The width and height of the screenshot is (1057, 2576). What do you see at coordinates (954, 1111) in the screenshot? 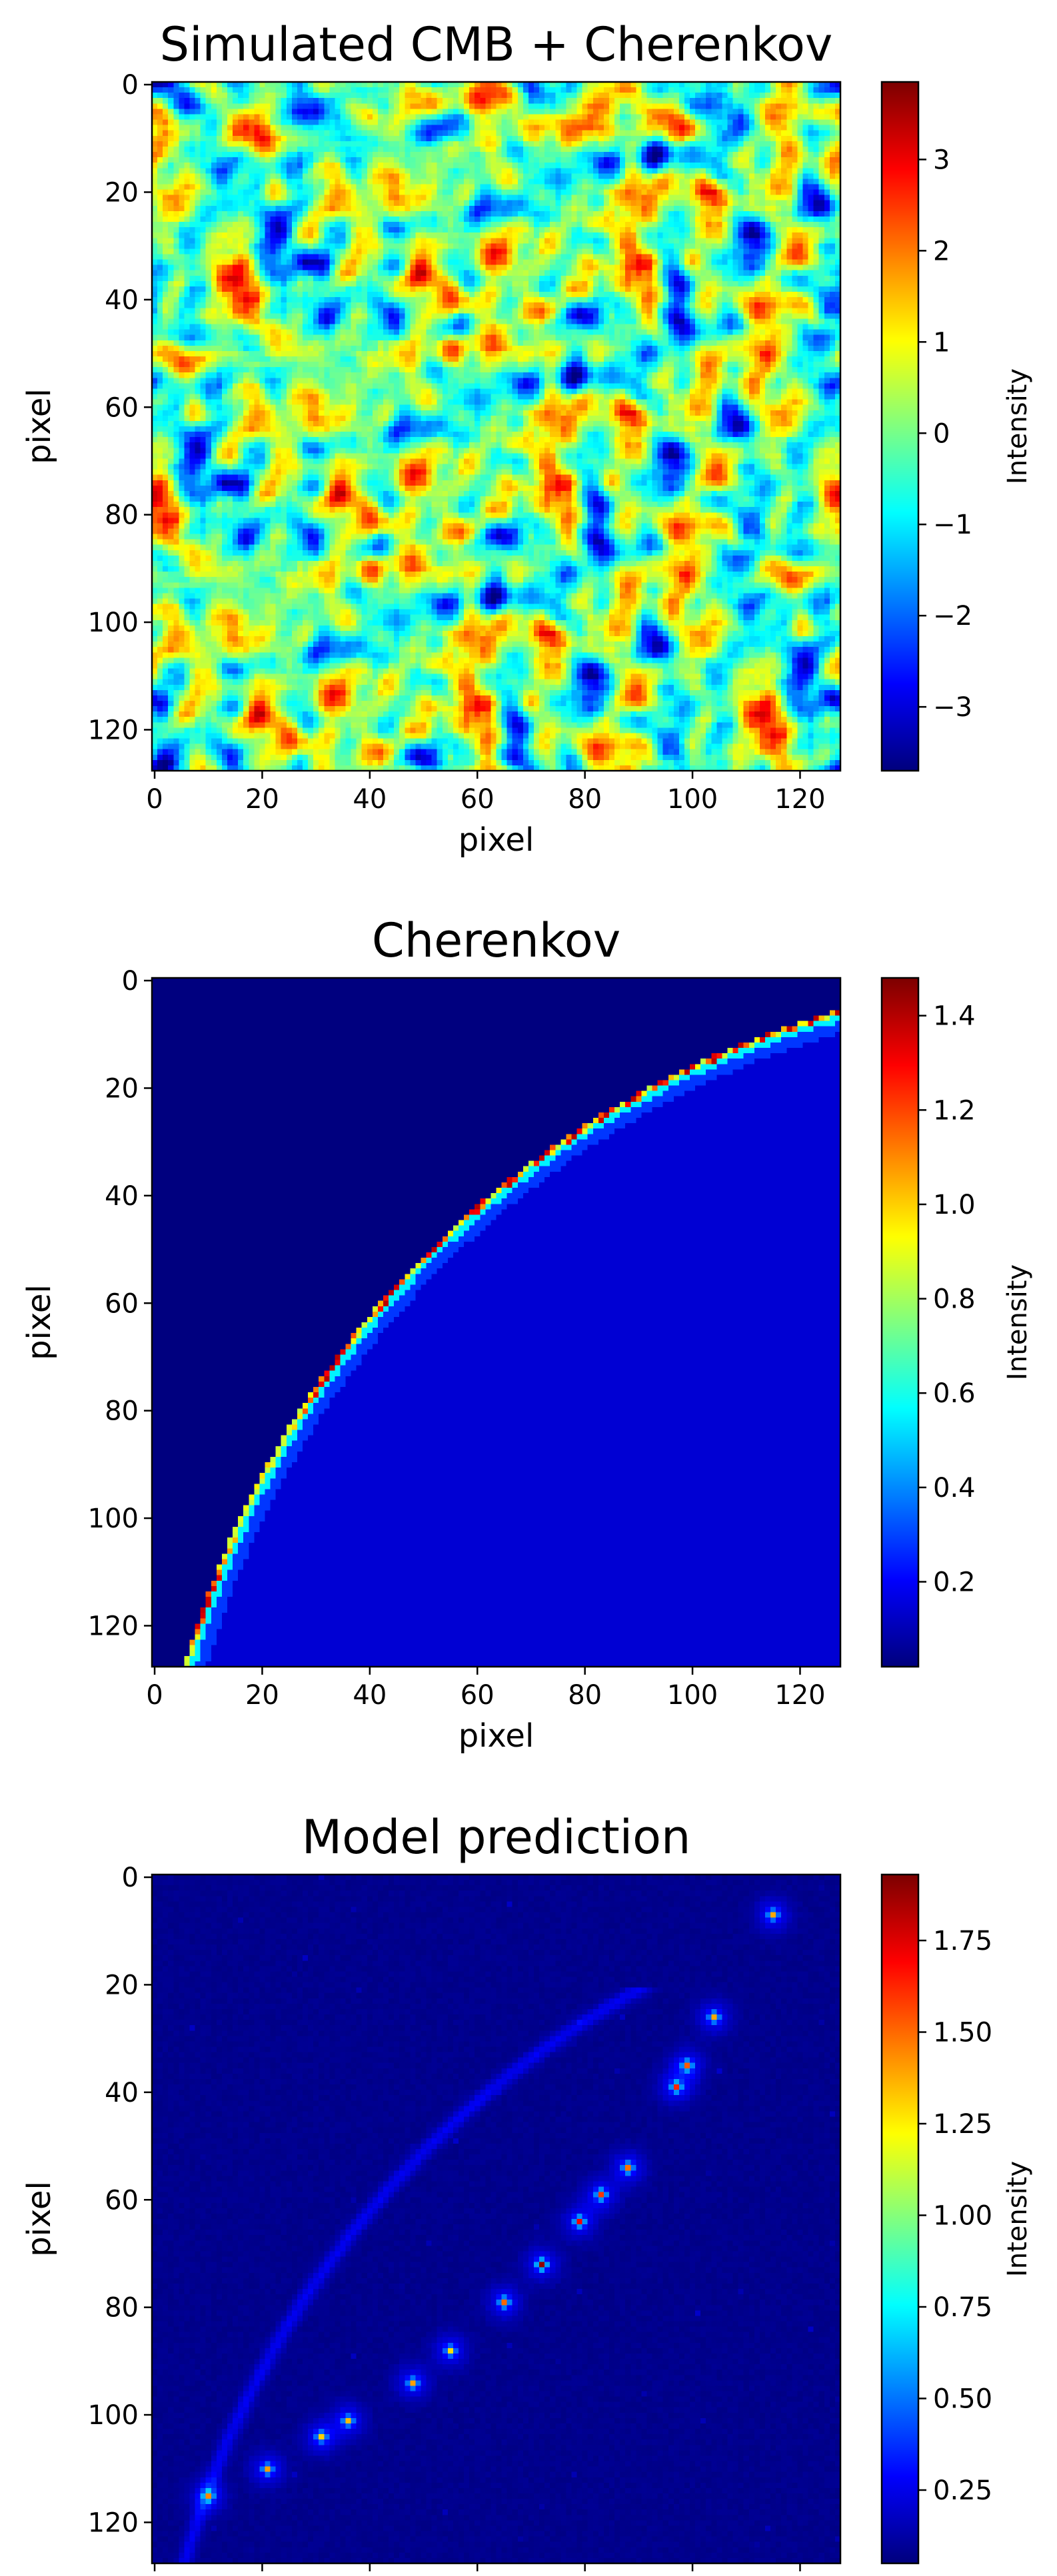
I see `colorbar-tick-label: 1.2` at bounding box center [954, 1111].